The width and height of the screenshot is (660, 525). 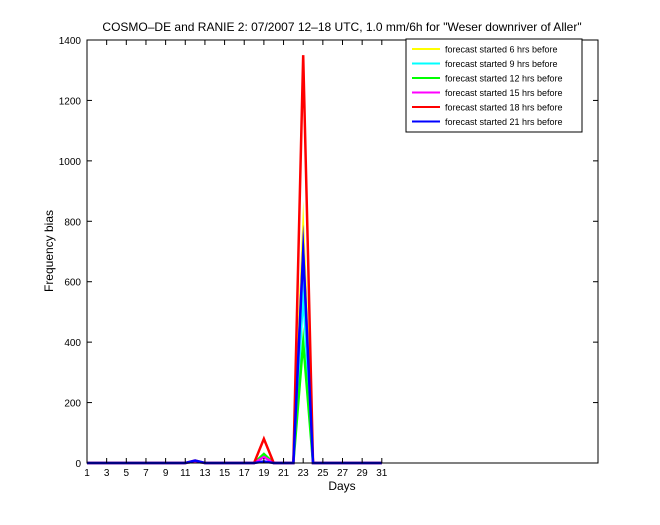 What do you see at coordinates (363, 473) in the screenshot?
I see `x-tick-label: 29` at bounding box center [363, 473].